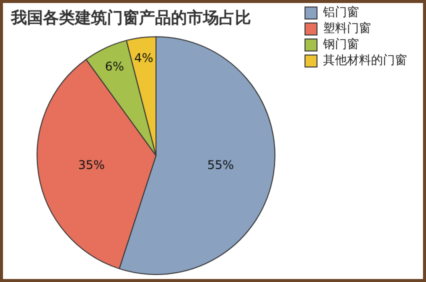 The image size is (426, 282). I want to click on data-label: 4%, so click(144, 57).